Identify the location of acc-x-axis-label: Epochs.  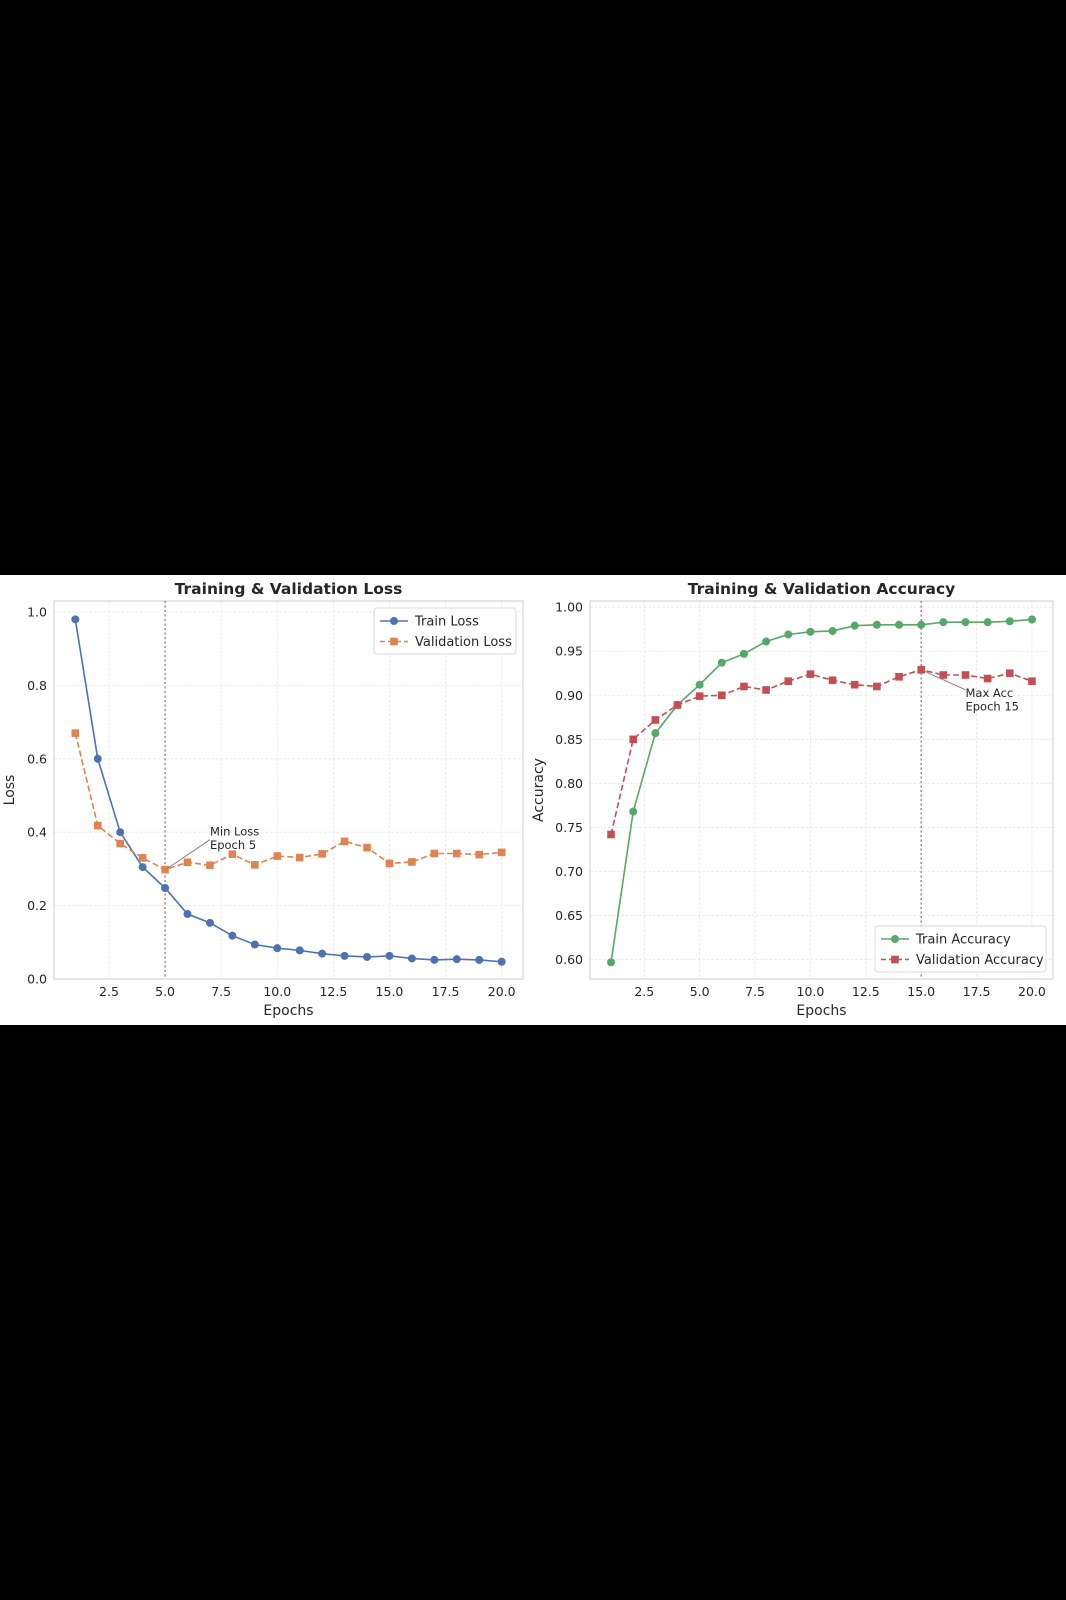
(821, 1011).